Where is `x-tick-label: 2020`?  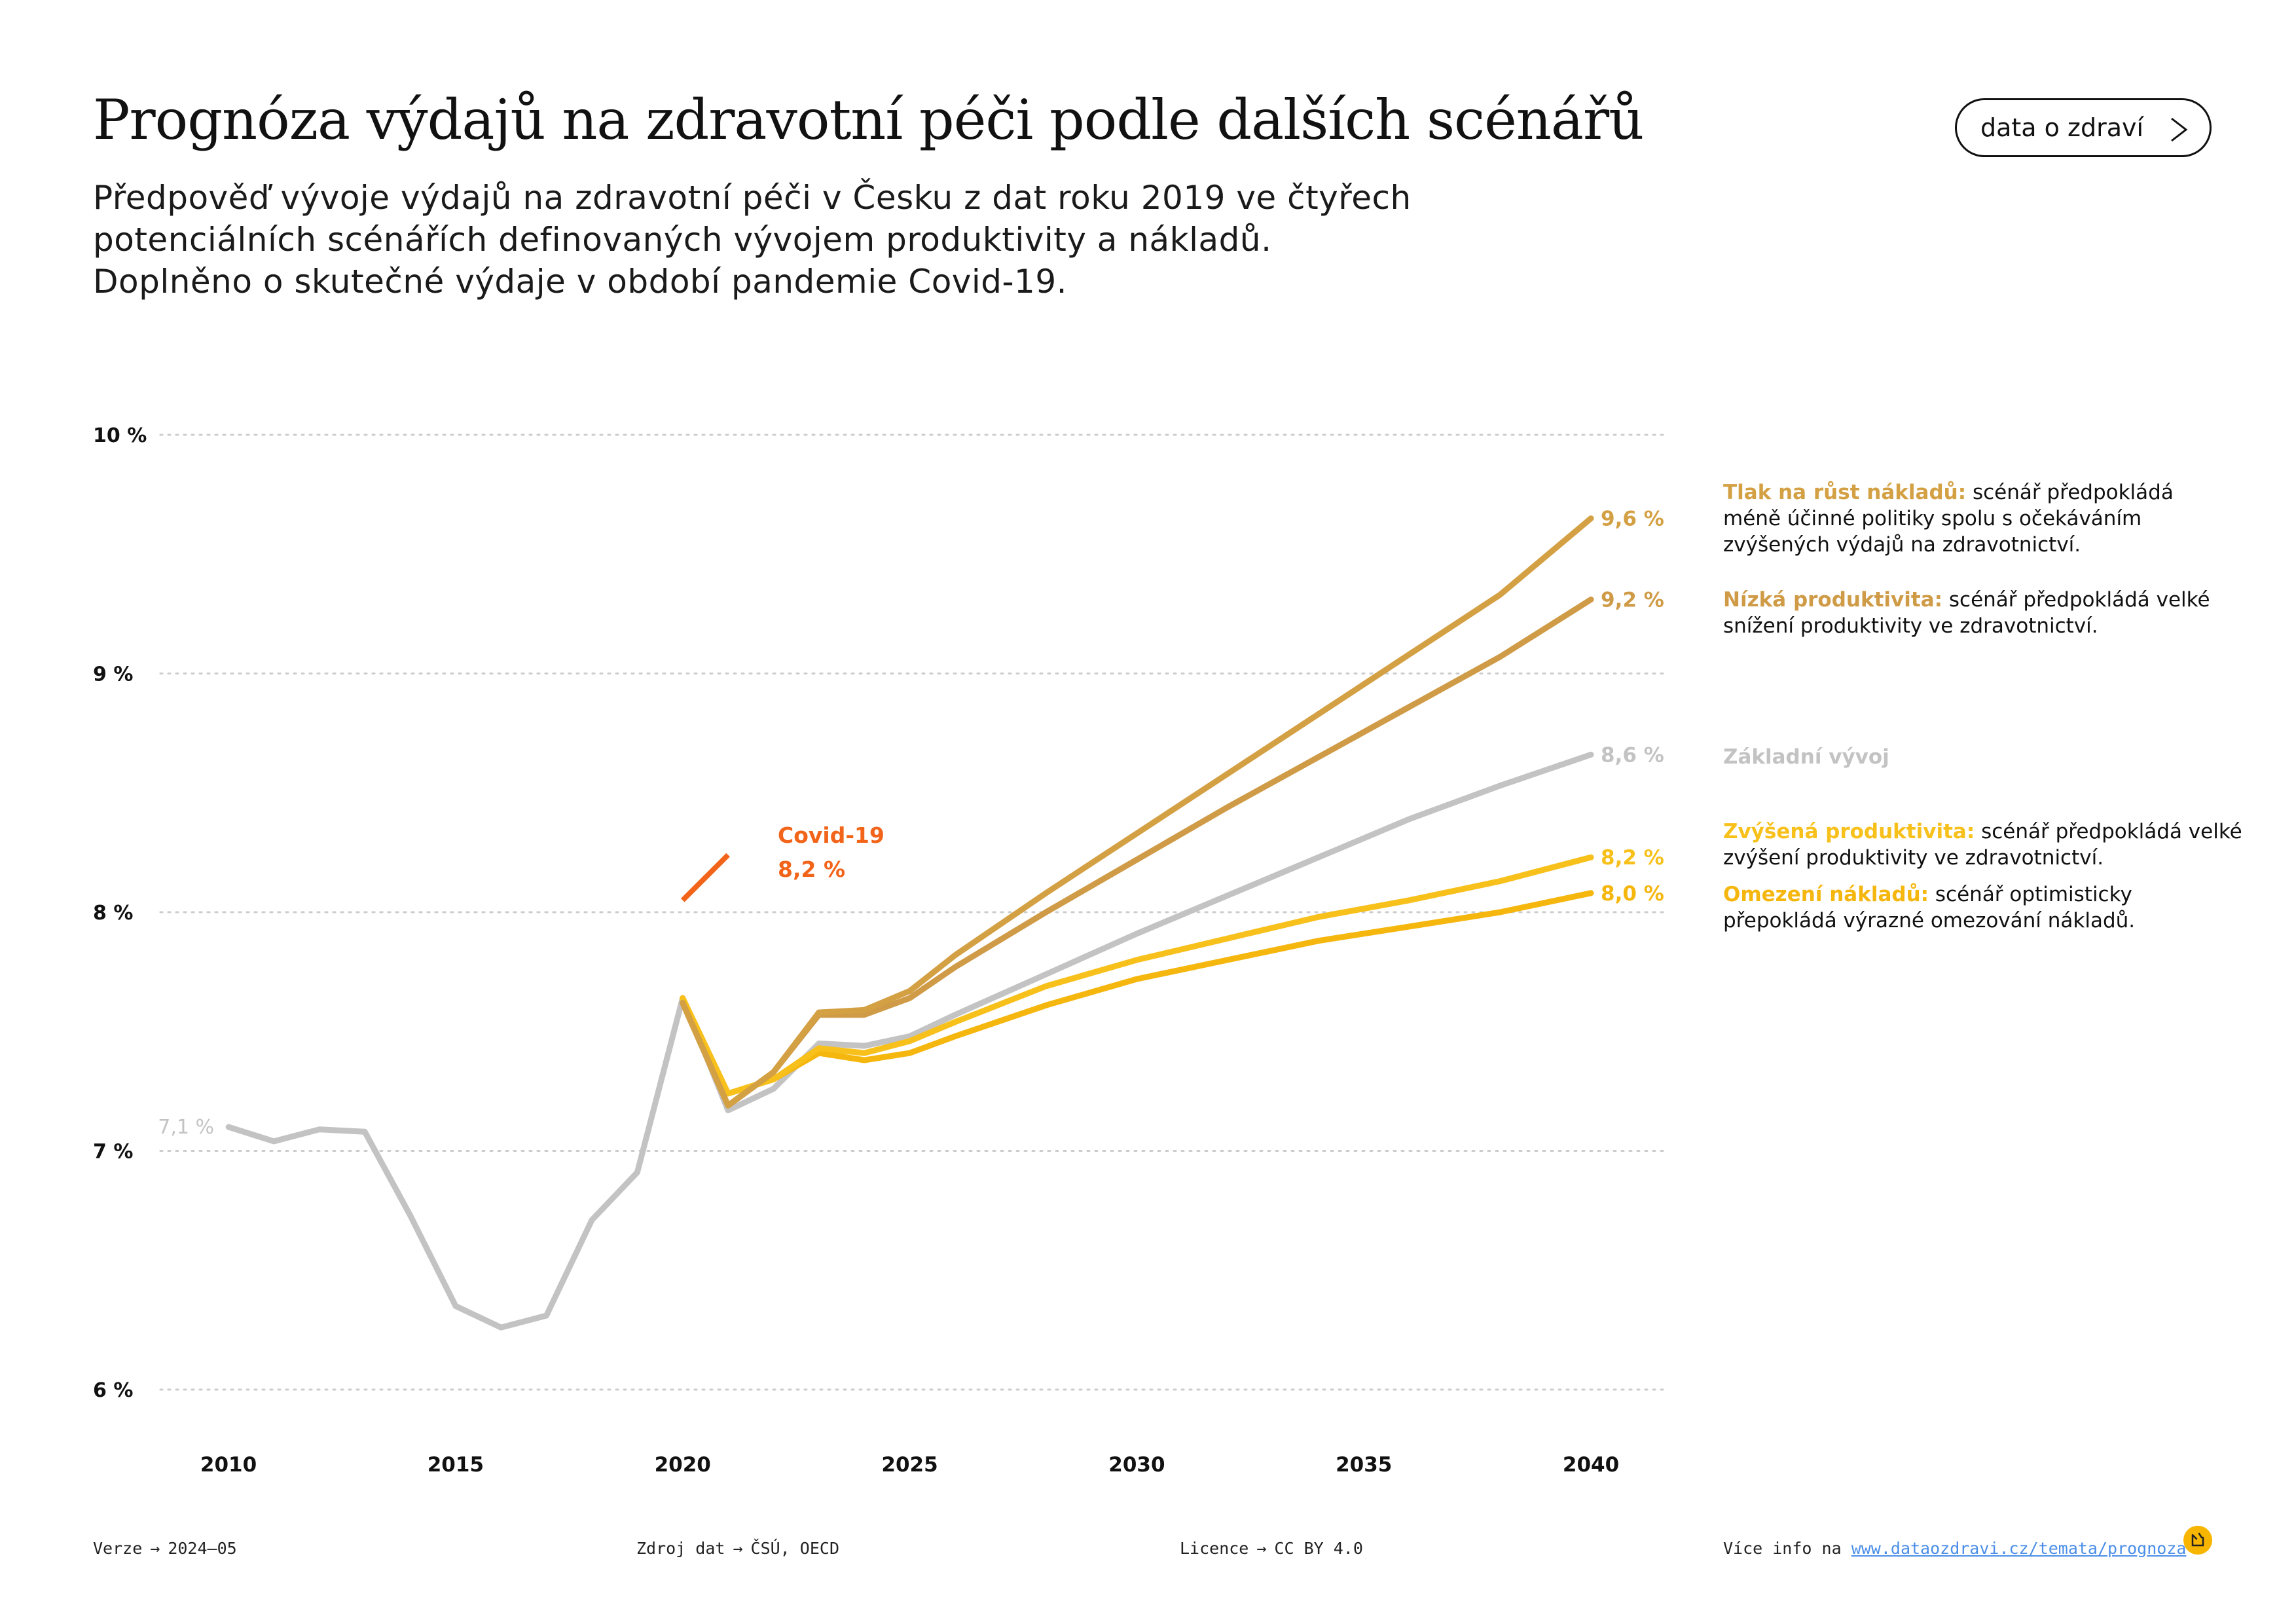 x-tick-label: 2020 is located at coordinates (683, 1465).